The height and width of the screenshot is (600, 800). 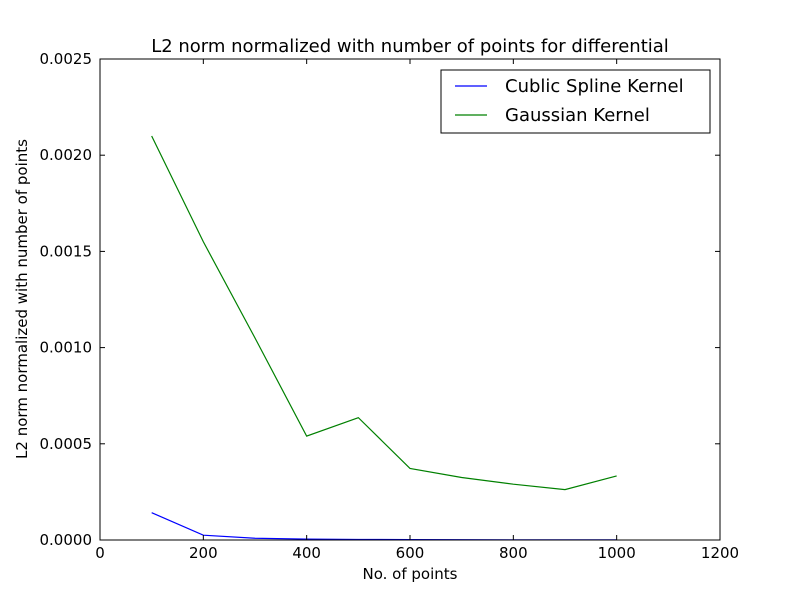 I want to click on x-tick-label: 400, so click(x=306, y=553).